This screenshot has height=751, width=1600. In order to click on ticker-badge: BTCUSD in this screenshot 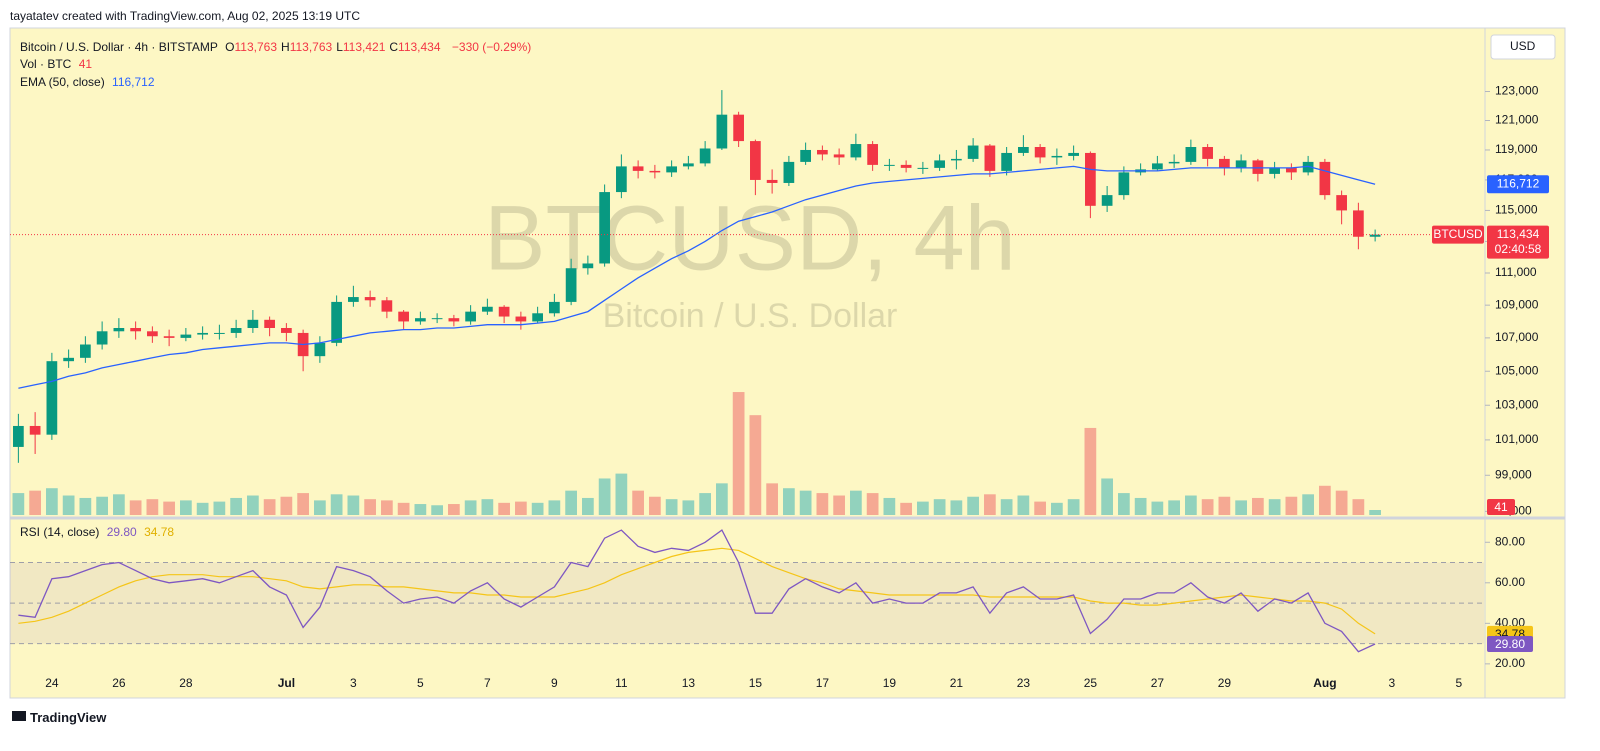, I will do `click(1458, 234)`.